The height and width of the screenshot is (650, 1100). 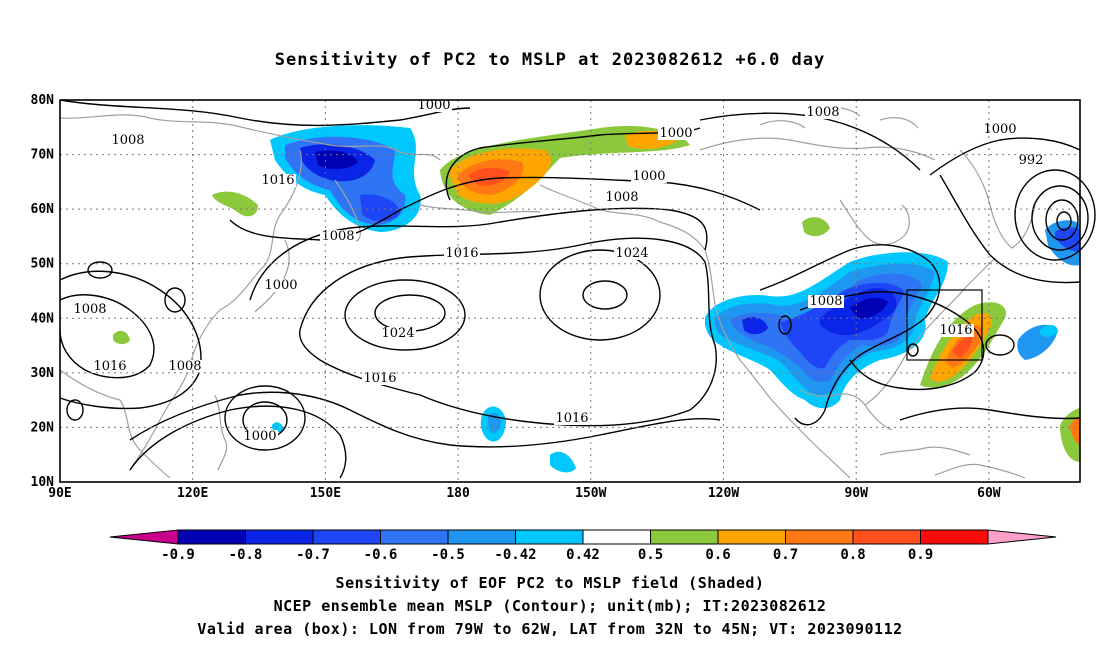 I want to click on contour-984-low, so click(x=1060, y=218).